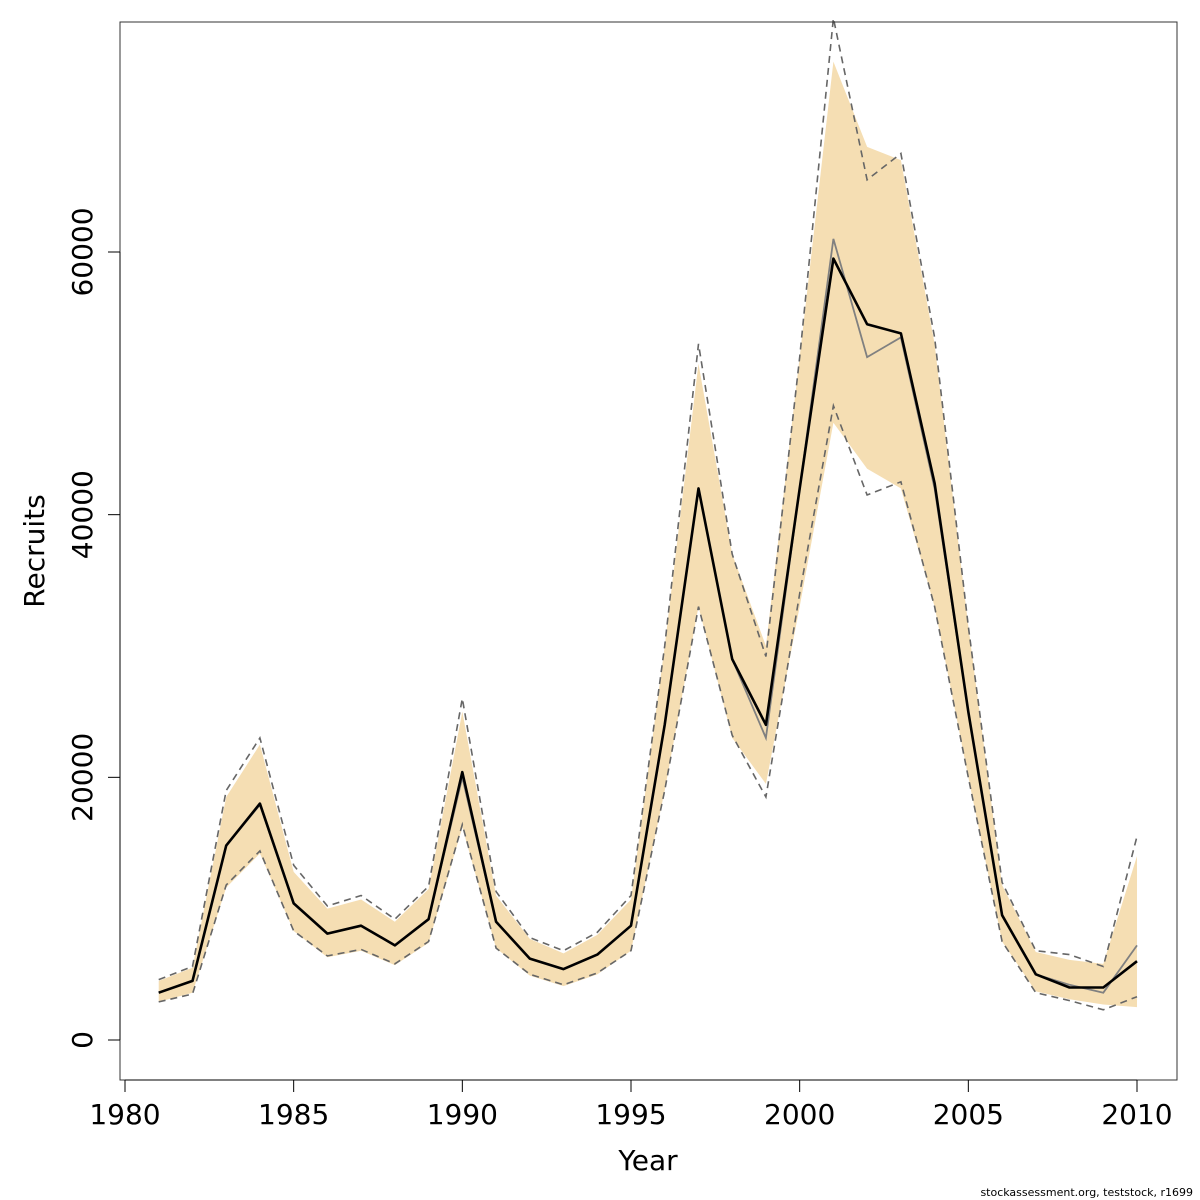 This screenshot has width=1200, height=1200. I want to click on x-tick-label: 1980, so click(124, 1114).